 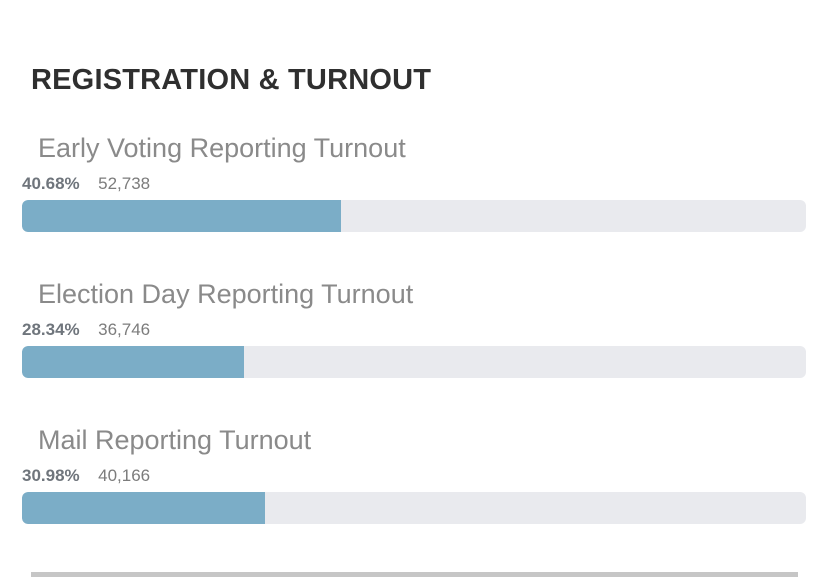 I want to click on stat-label: Election Day Reporting Turnout, so click(x=226, y=294).